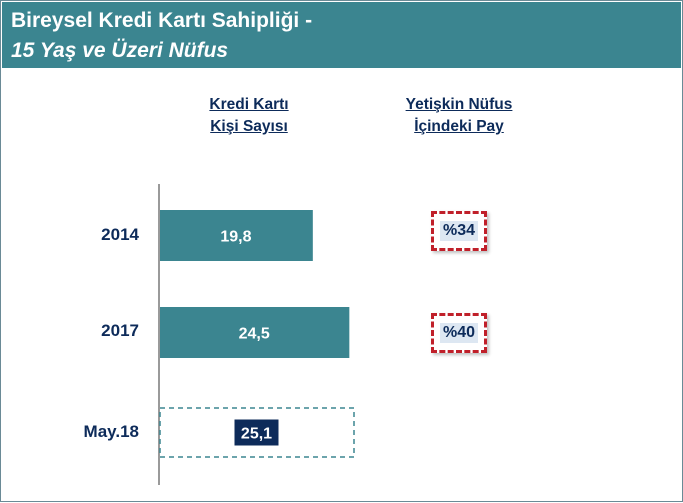  I want to click on share-box-2014: %34, so click(459, 231).